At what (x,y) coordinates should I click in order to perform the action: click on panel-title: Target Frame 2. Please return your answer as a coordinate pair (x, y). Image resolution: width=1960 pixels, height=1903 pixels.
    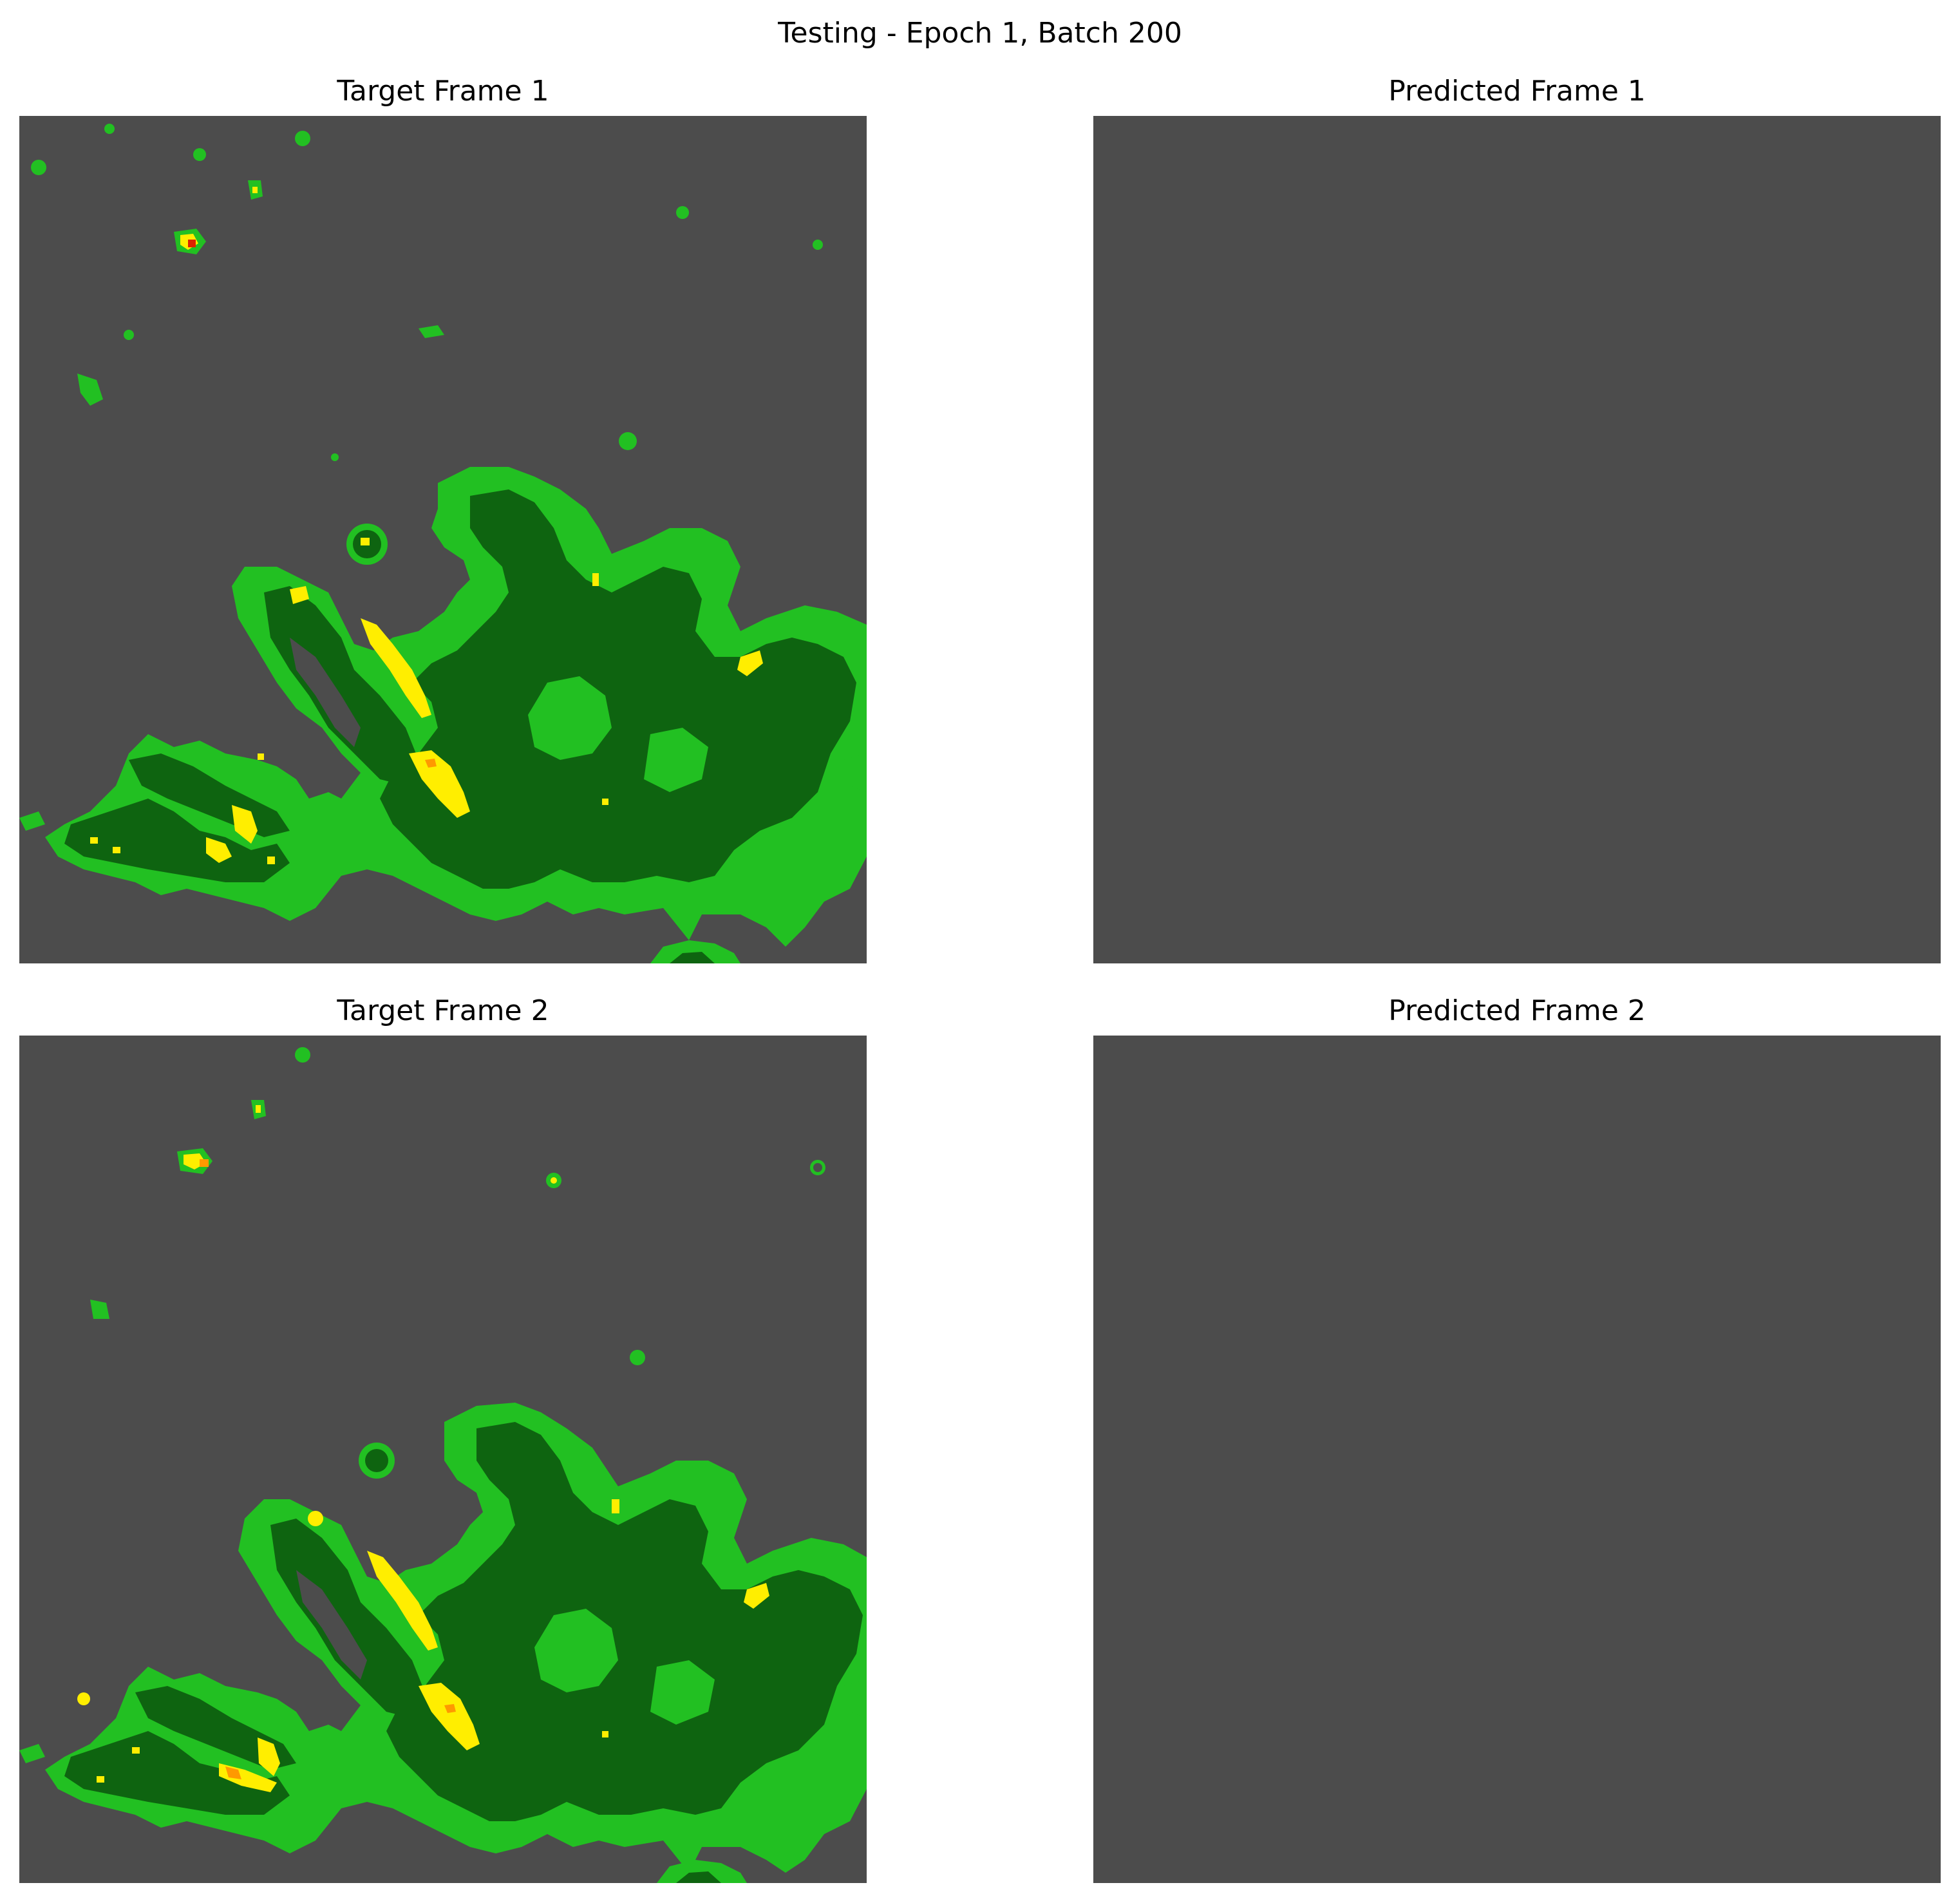
    Looking at the image, I should click on (443, 1010).